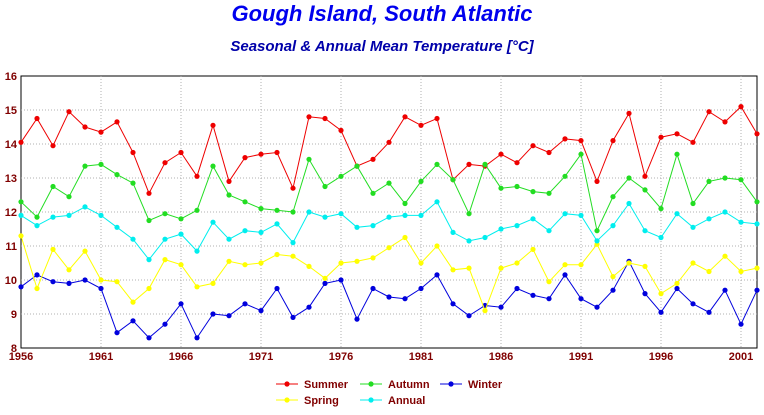 The image size is (764, 415). Describe the element at coordinates (101, 357) in the screenshot. I see `x-tick-label: 1961` at that location.